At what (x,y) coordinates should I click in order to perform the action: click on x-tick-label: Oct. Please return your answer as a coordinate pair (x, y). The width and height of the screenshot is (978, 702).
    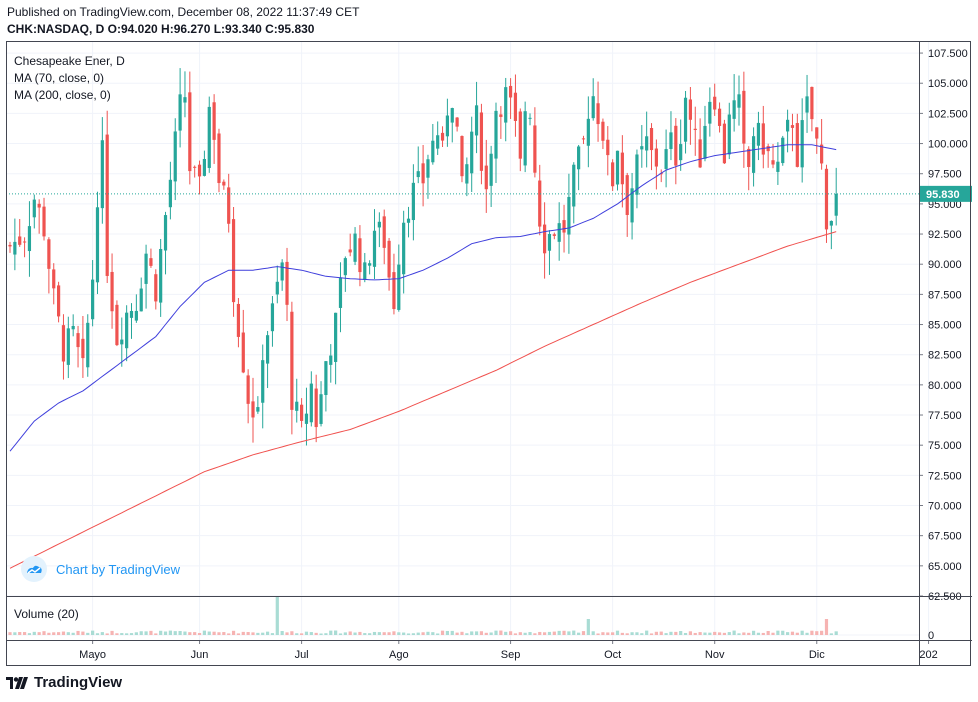
    Looking at the image, I should click on (612, 655).